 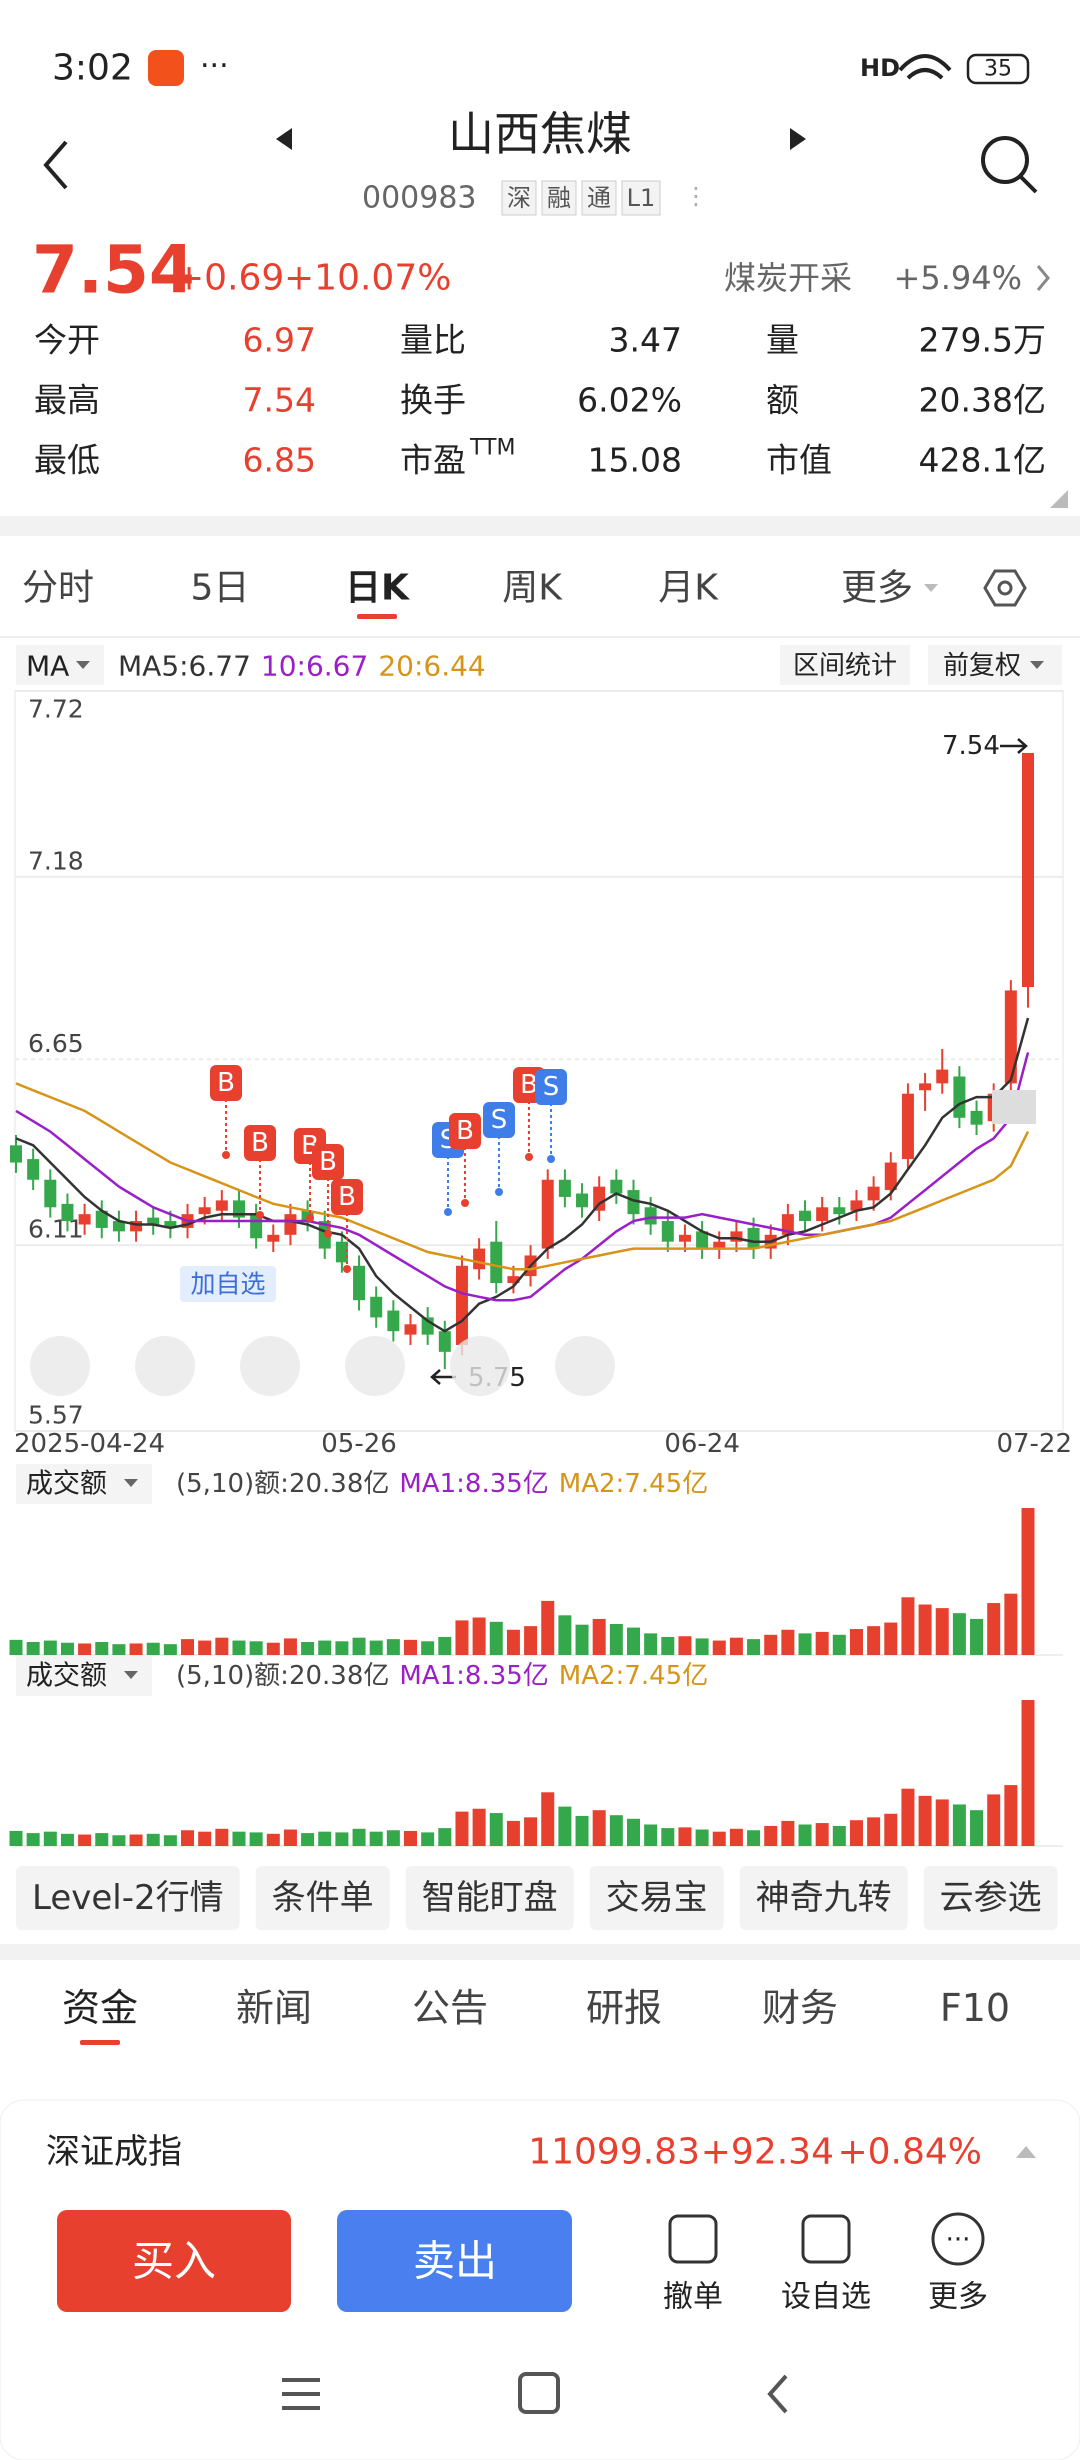 I want to click on back-button, so click(x=55, y=165).